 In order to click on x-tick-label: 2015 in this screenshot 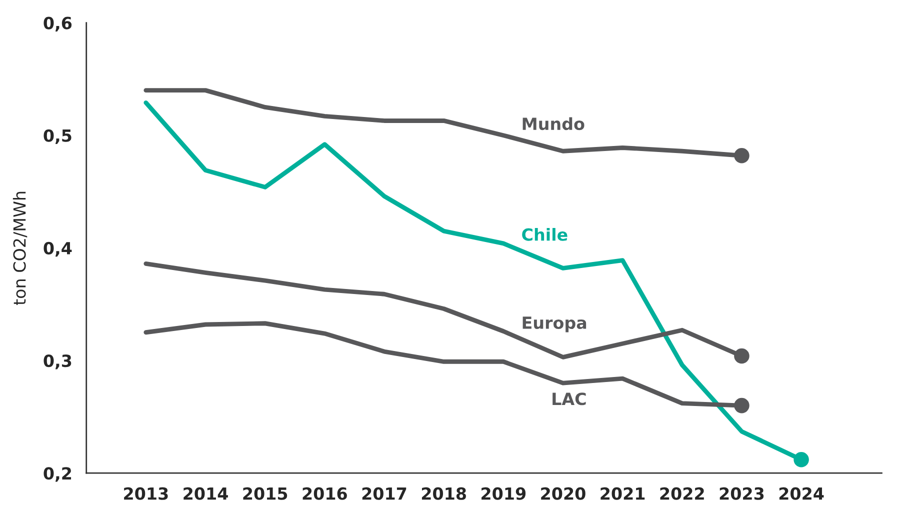, I will do `click(265, 493)`.